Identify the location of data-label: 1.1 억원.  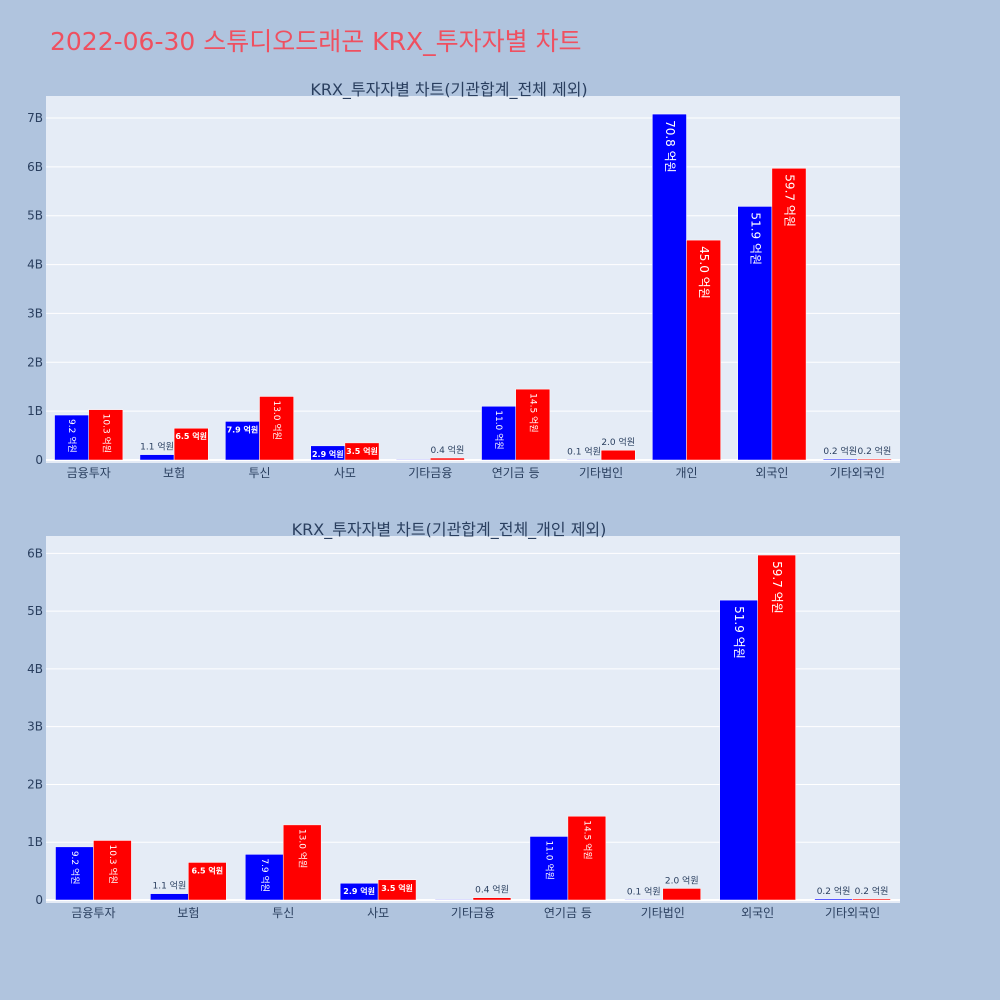
(157, 447).